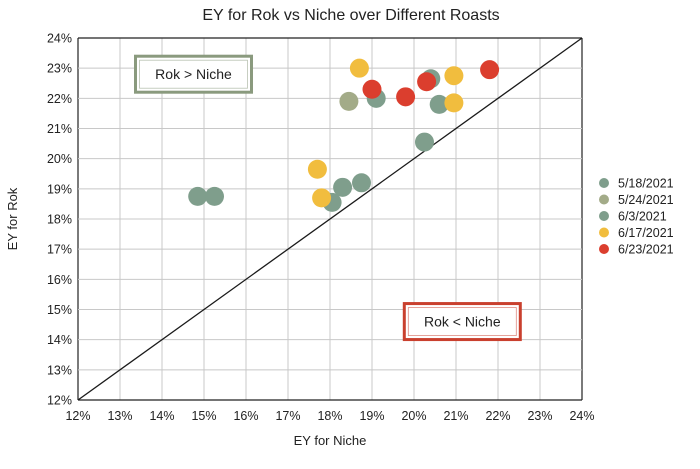  I want to click on y-tick-label: 16%, so click(59, 280).